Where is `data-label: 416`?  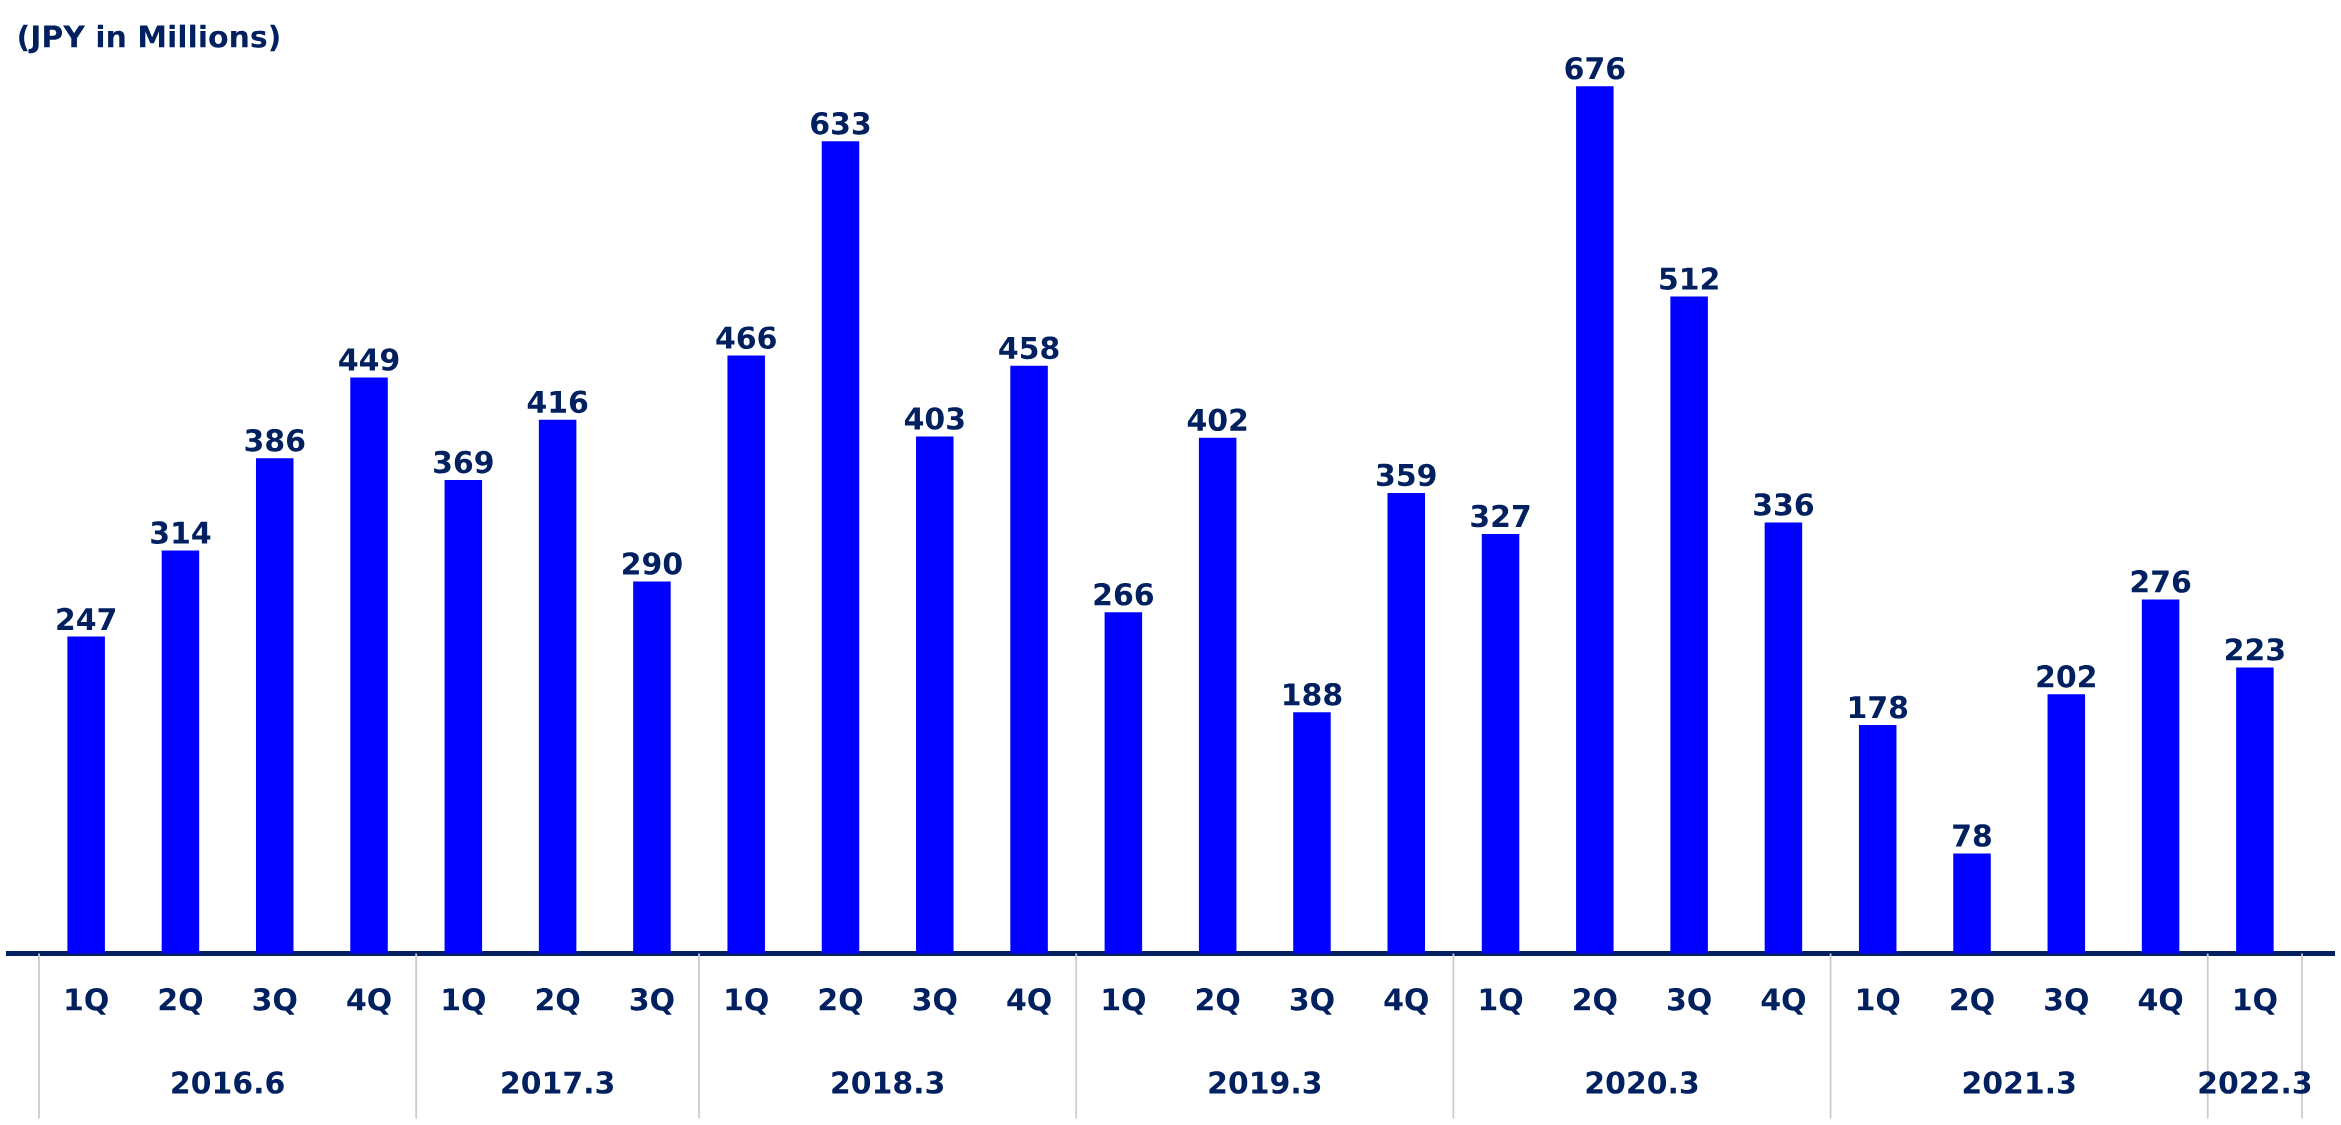
data-label: 416 is located at coordinates (557, 402).